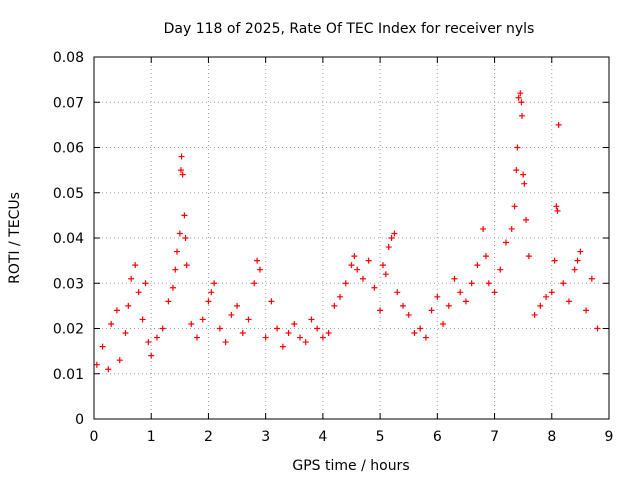 The height and width of the screenshot is (480, 640). What do you see at coordinates (79, 420) in the screenshot?
I see `y-tick-label: 0` at bounding box center [79, 420].